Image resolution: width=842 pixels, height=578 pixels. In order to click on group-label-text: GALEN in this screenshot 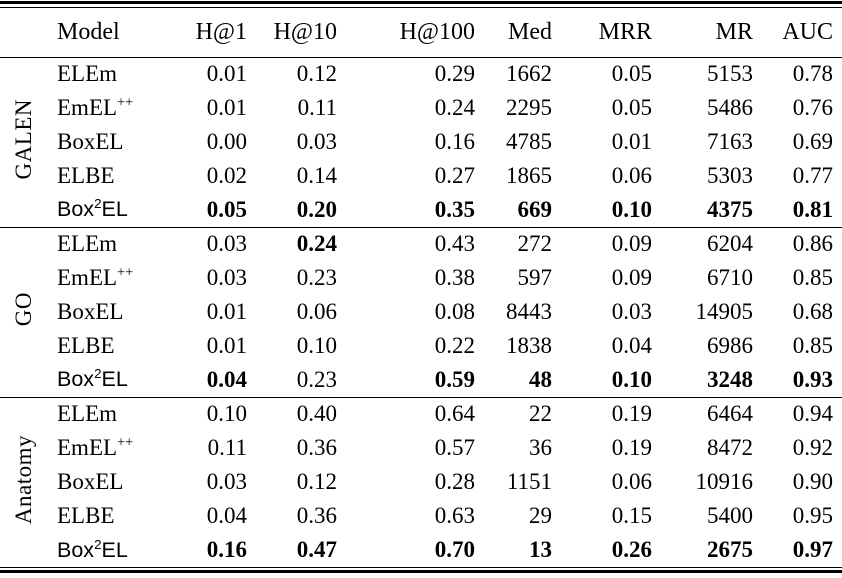, I will do `click(23, 139)`.